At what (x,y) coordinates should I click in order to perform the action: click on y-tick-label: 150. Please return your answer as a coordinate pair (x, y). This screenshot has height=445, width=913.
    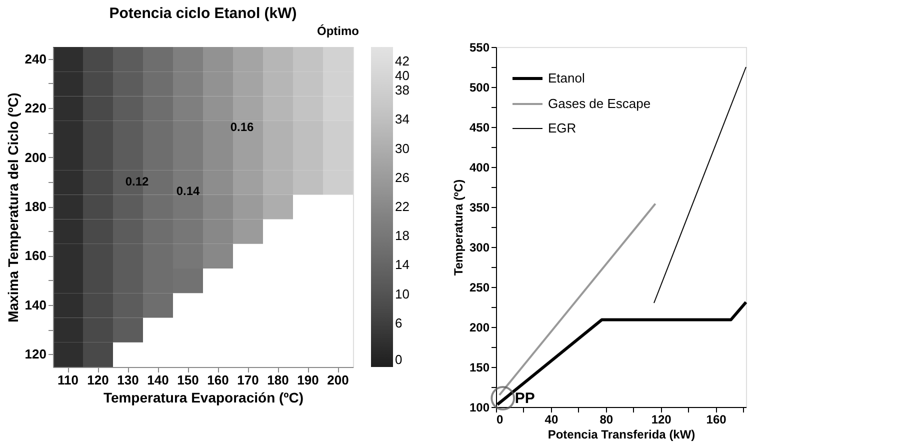
    Looking at the image, I should click on (479, 367).